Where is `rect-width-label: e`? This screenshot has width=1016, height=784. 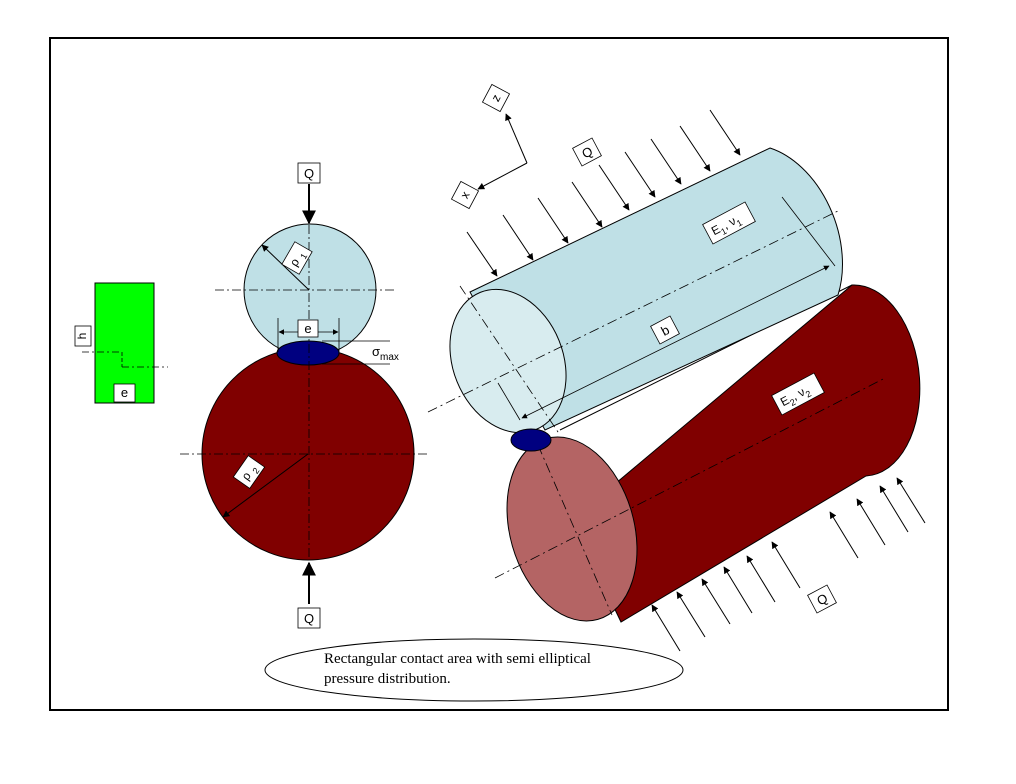
rect-width-label: e is located at coordinates (124, 393).